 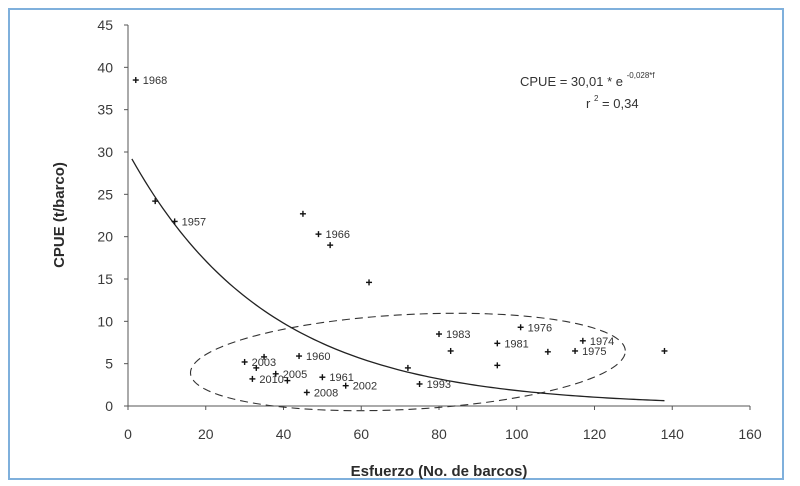 I want to click on x-tick-label: 140, so click(x=673, y=434).